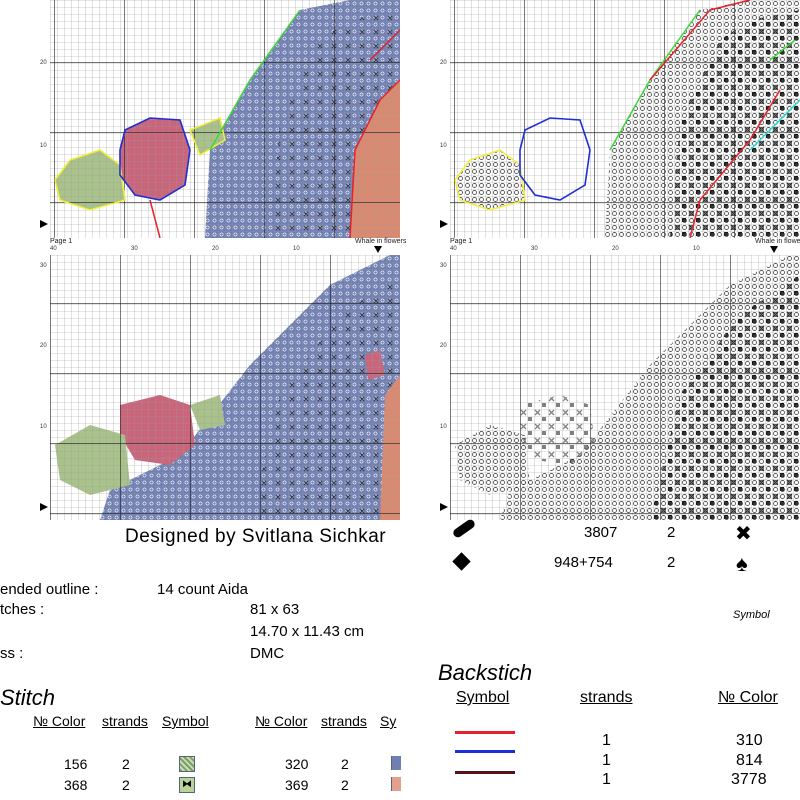 The height and width of the screenshot is (800, 800). Describe the element at coordinates (297, 764) in the screenshot. I see `thread-color-number: 320` at that location.